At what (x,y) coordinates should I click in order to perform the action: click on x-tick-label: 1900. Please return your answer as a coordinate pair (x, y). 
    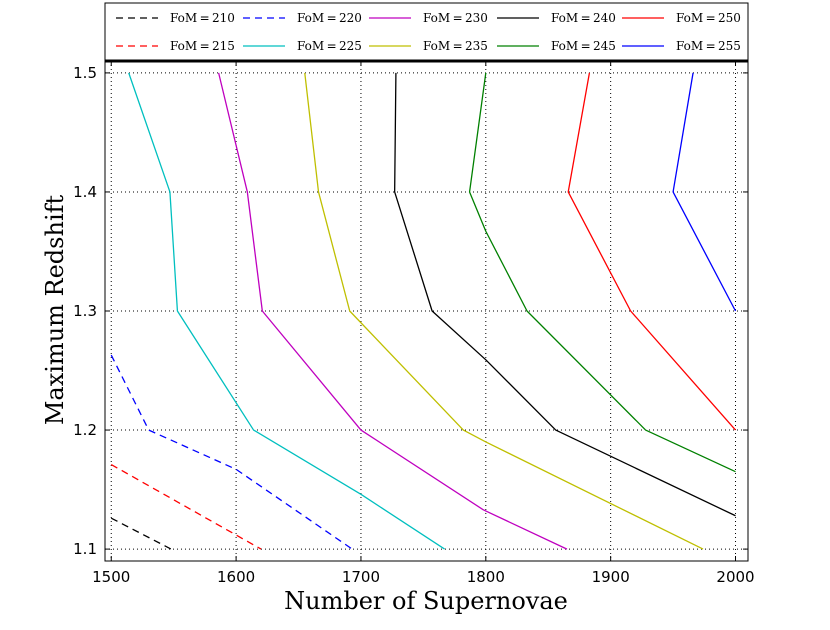
    Looking at the image, I should click on (611, 577).